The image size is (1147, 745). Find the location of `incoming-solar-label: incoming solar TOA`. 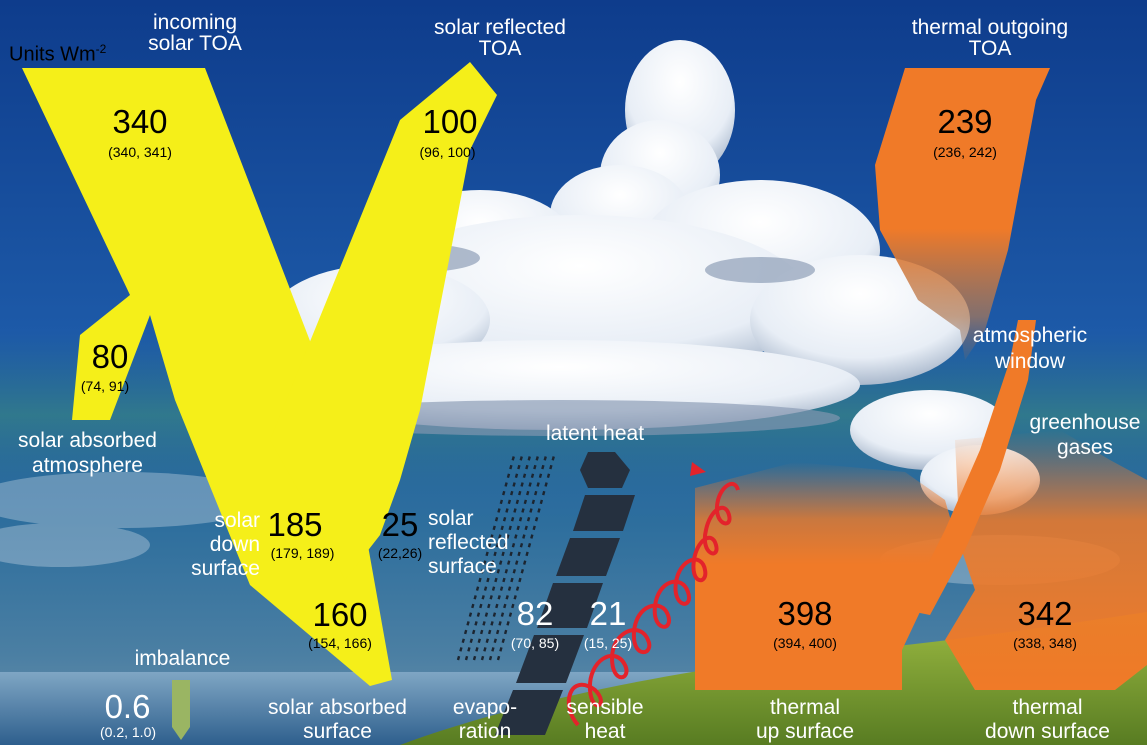

incoming-solar-label: incoming solar TOA is located at coordinates (195, 33).